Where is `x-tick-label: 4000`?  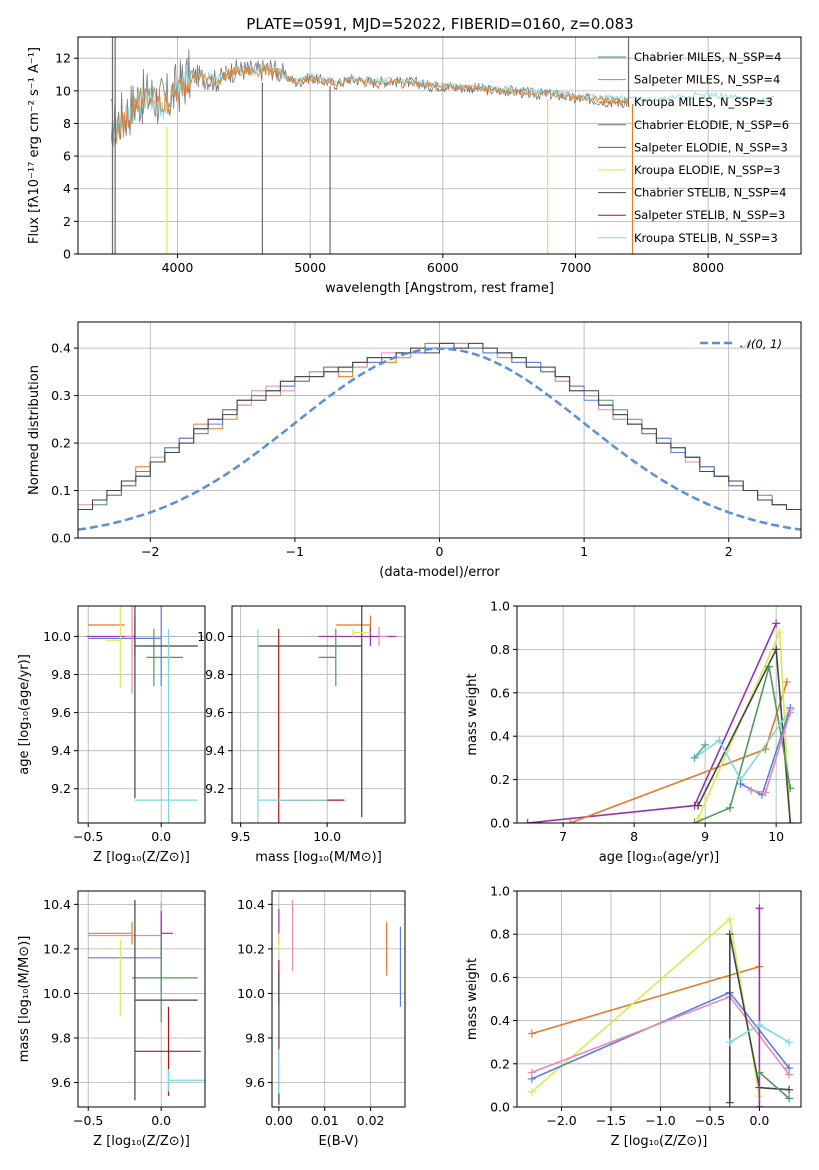 x-tick-label: 4000 is located at coordinates (178, 267).